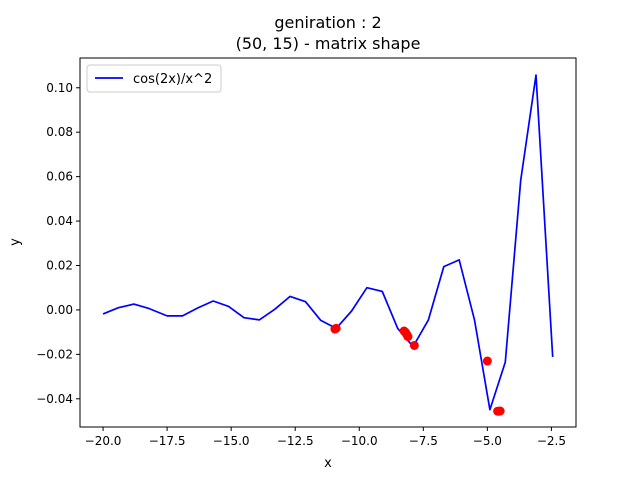  What do you see at coordinates (551, 441) in the screenshot?
I see `x-tick-label: −2.5` at bounding box center [551, 441].